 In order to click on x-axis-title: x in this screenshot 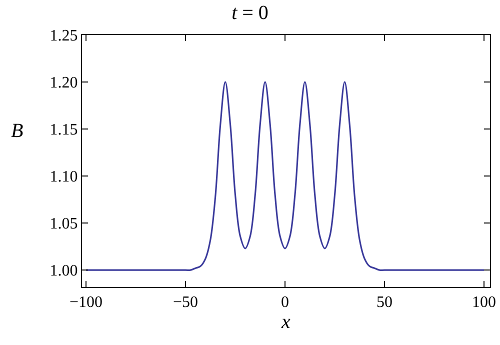, I will do `click(285, 322)`.